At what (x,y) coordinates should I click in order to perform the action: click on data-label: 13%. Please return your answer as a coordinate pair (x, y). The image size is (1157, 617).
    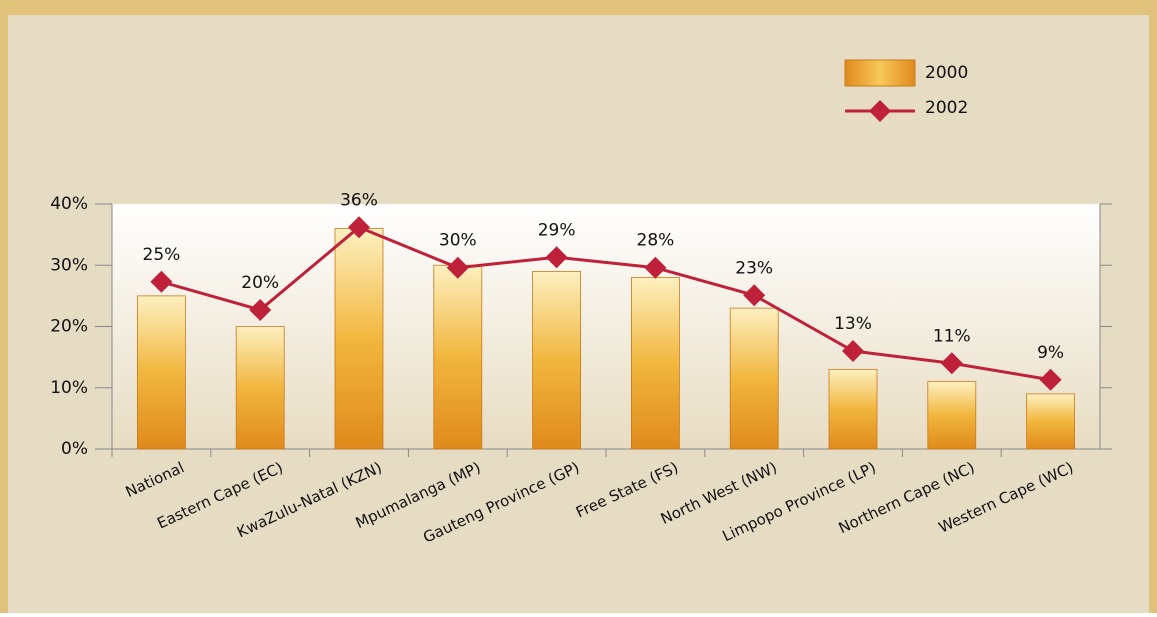
    Looking at the image, I should click on (853, 324).